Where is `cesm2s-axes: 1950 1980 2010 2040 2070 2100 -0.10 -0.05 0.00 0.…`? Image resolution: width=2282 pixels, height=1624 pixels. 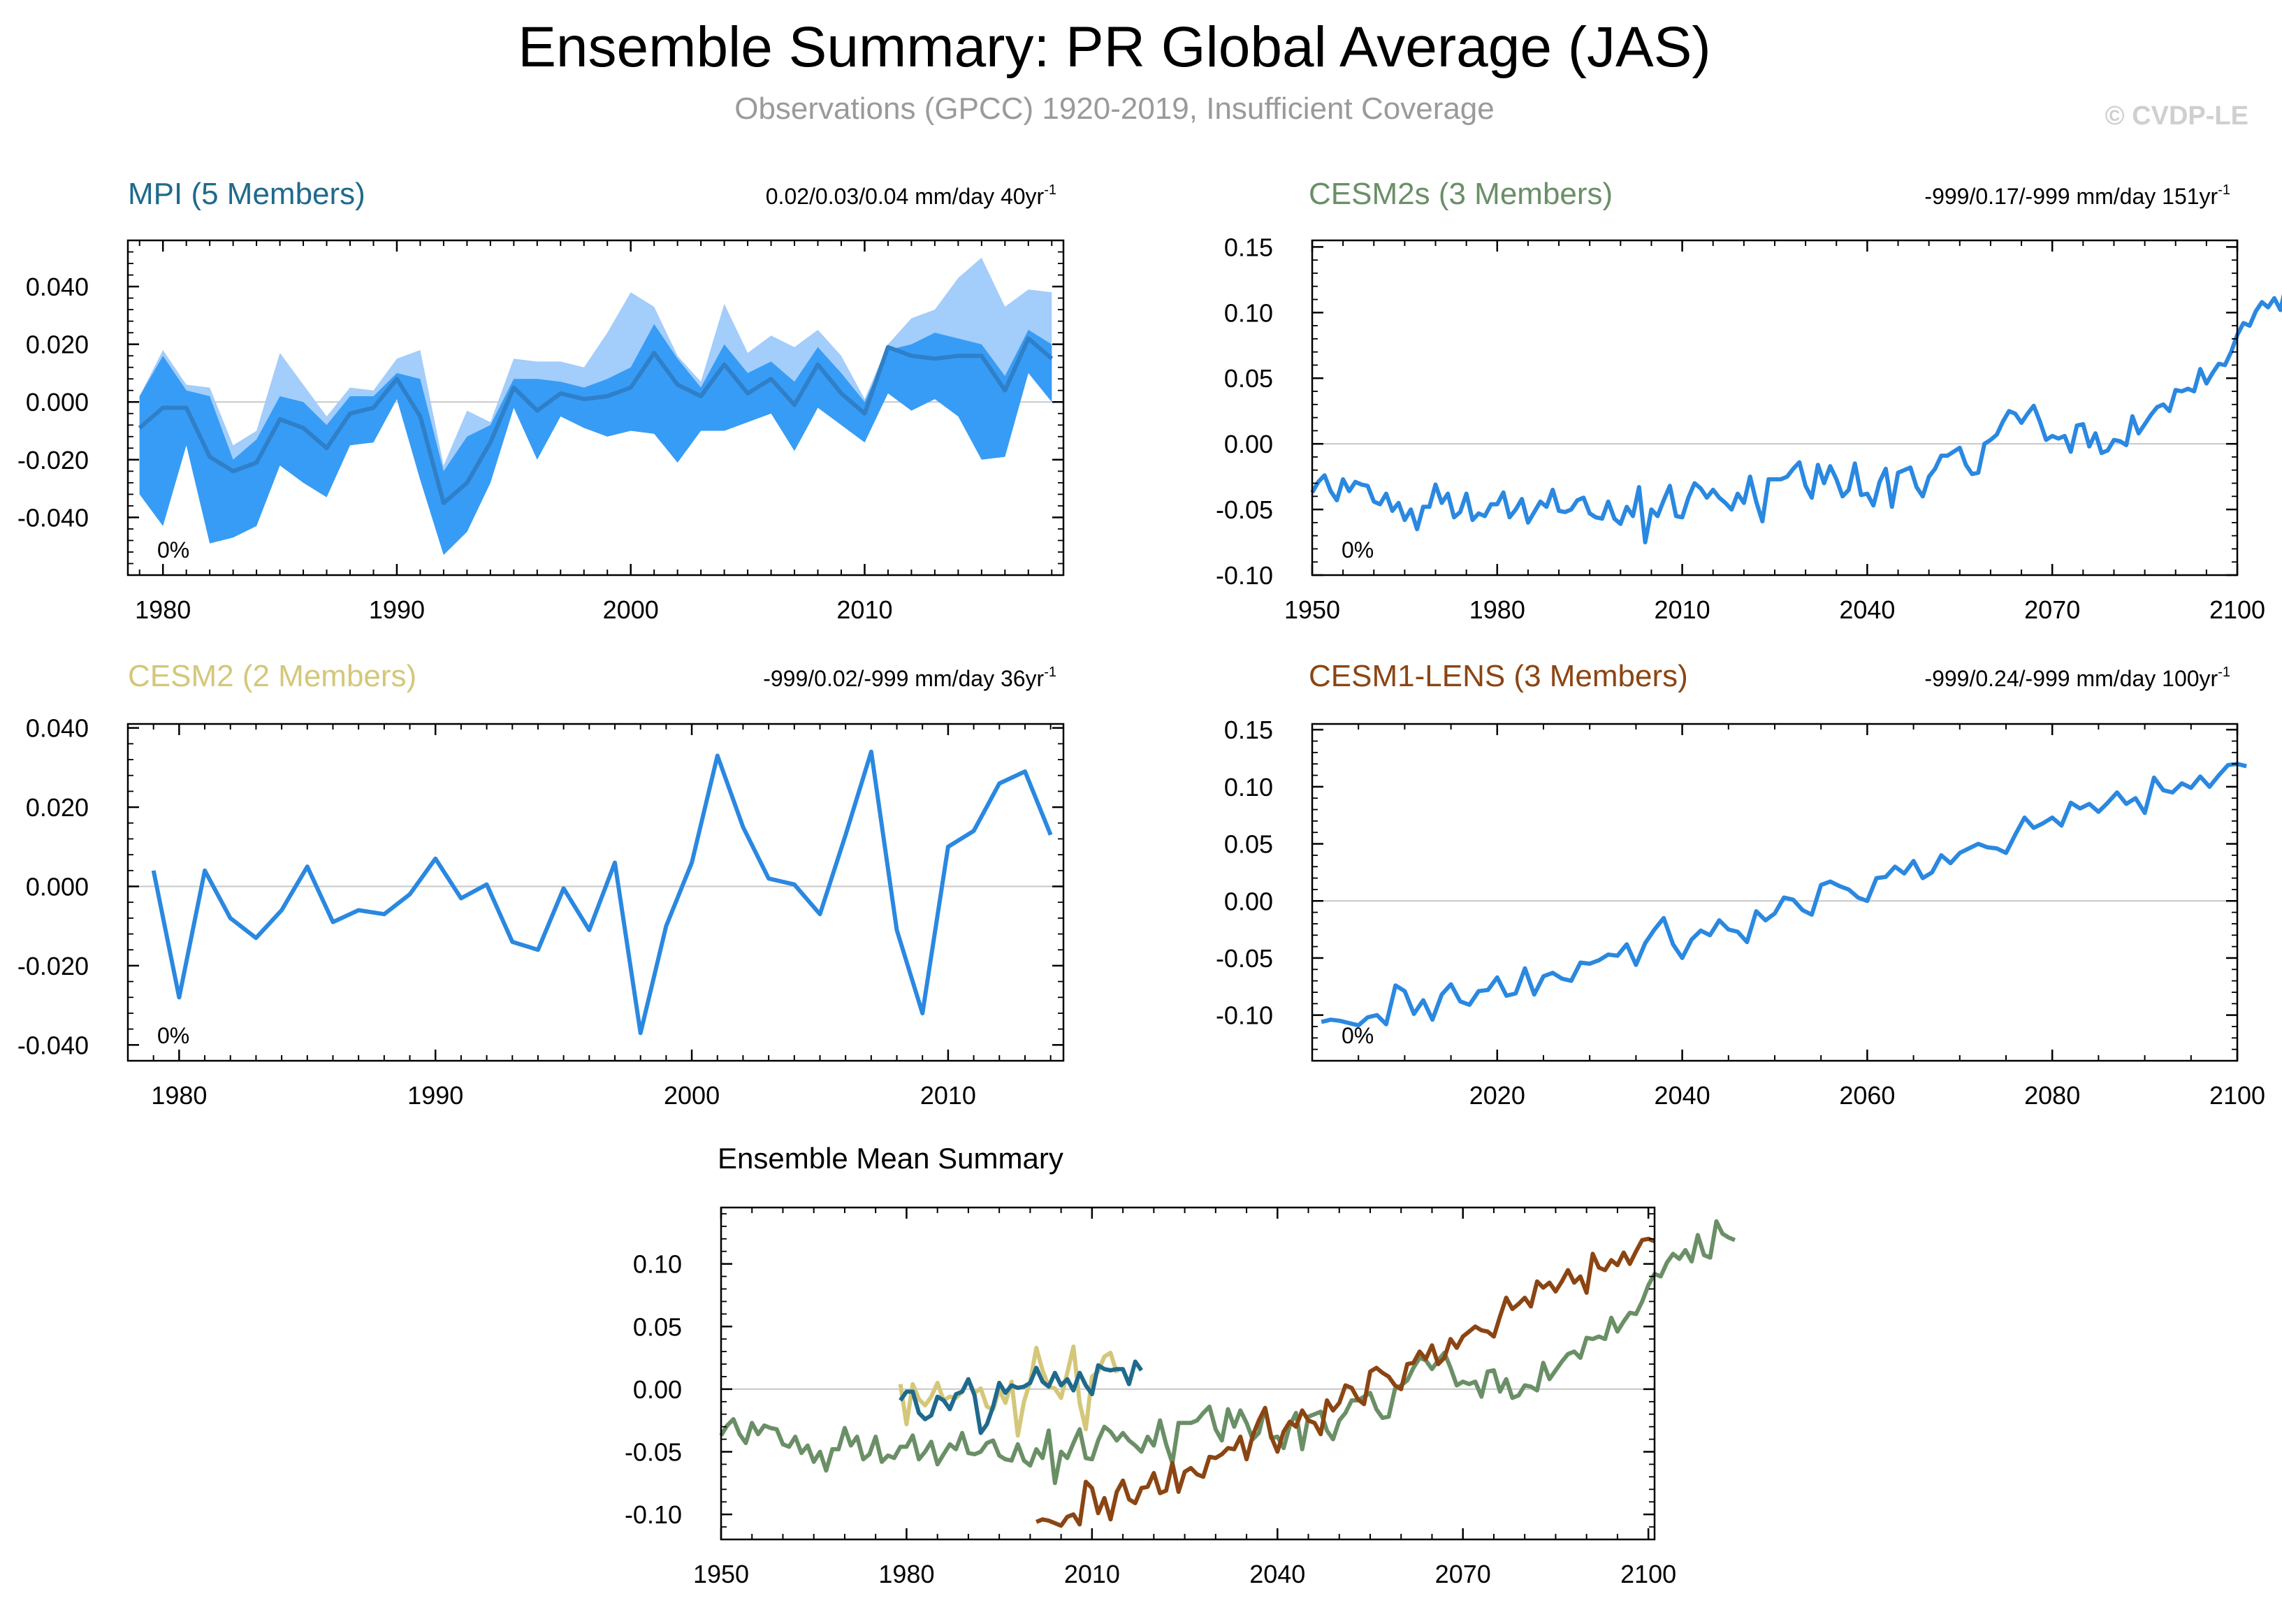 cesm2s-axes: 1950 1980 2010 2040 2070 2100 -0.10 -0.05 0.00 0.… is located at coordinates (1740, 428).